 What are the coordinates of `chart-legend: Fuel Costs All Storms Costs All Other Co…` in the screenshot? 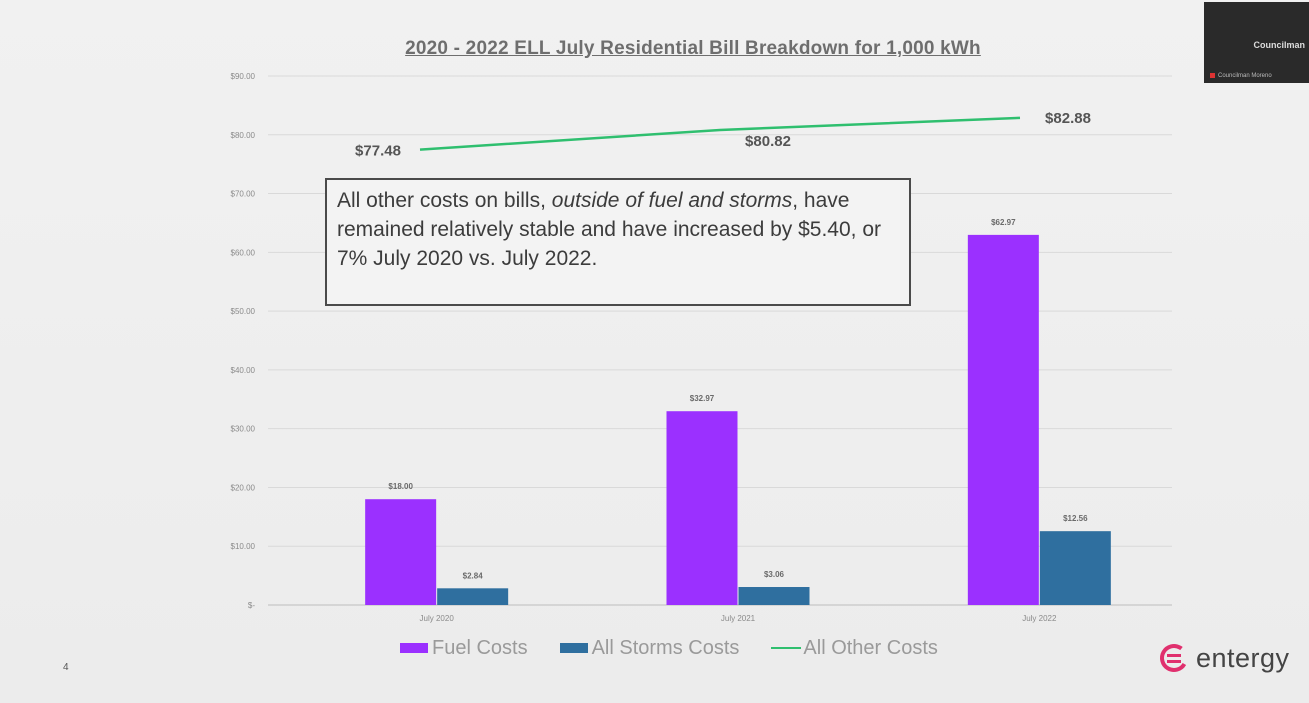 It's located at (685, 648).